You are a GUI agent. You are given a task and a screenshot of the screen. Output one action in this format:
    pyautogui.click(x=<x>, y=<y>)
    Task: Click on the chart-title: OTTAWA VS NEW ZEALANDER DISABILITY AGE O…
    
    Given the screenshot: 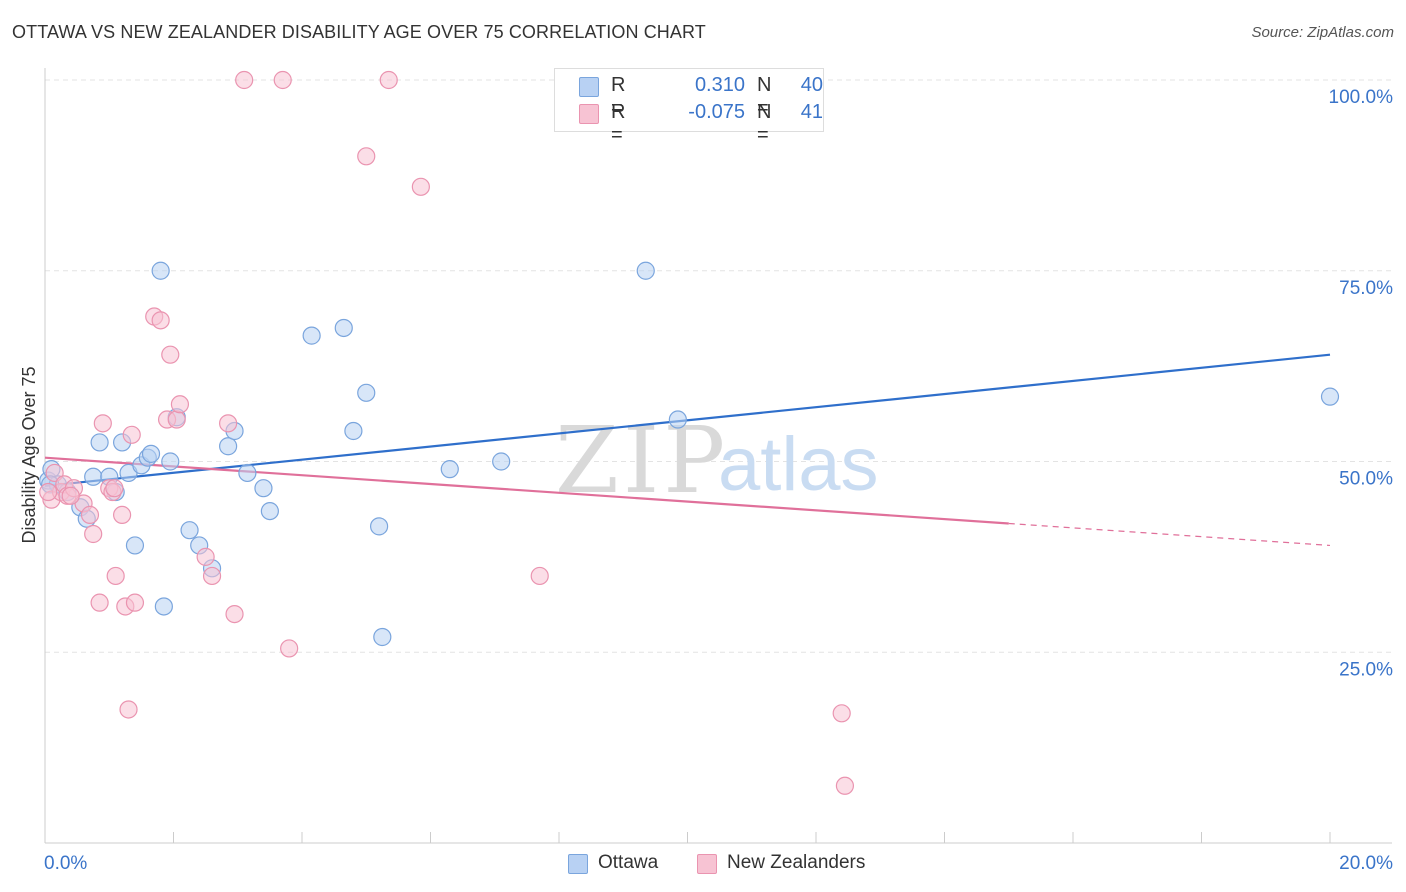 What is the action you would take?
    pyautogui.click(x=359, y=32)
    